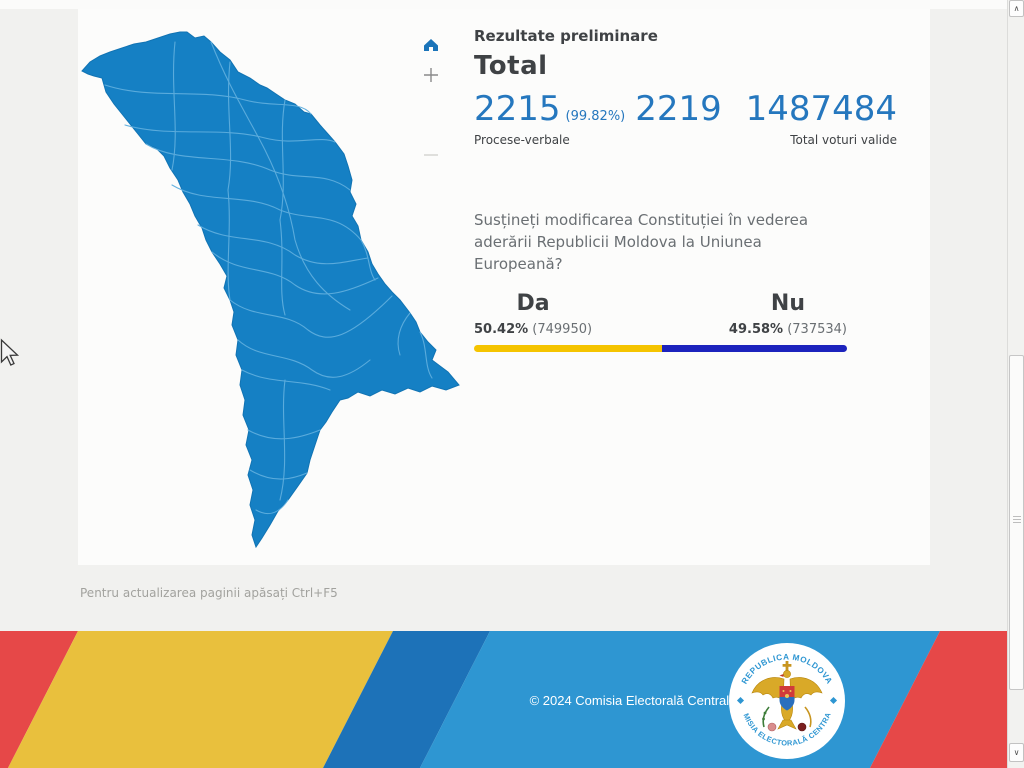 This screenshot has width=1024, height=768. What do you see at coordinates (10, 352) in the screenshot?
I see `mouse-cursor-arrow-icon` at bounding box center [10, 352].